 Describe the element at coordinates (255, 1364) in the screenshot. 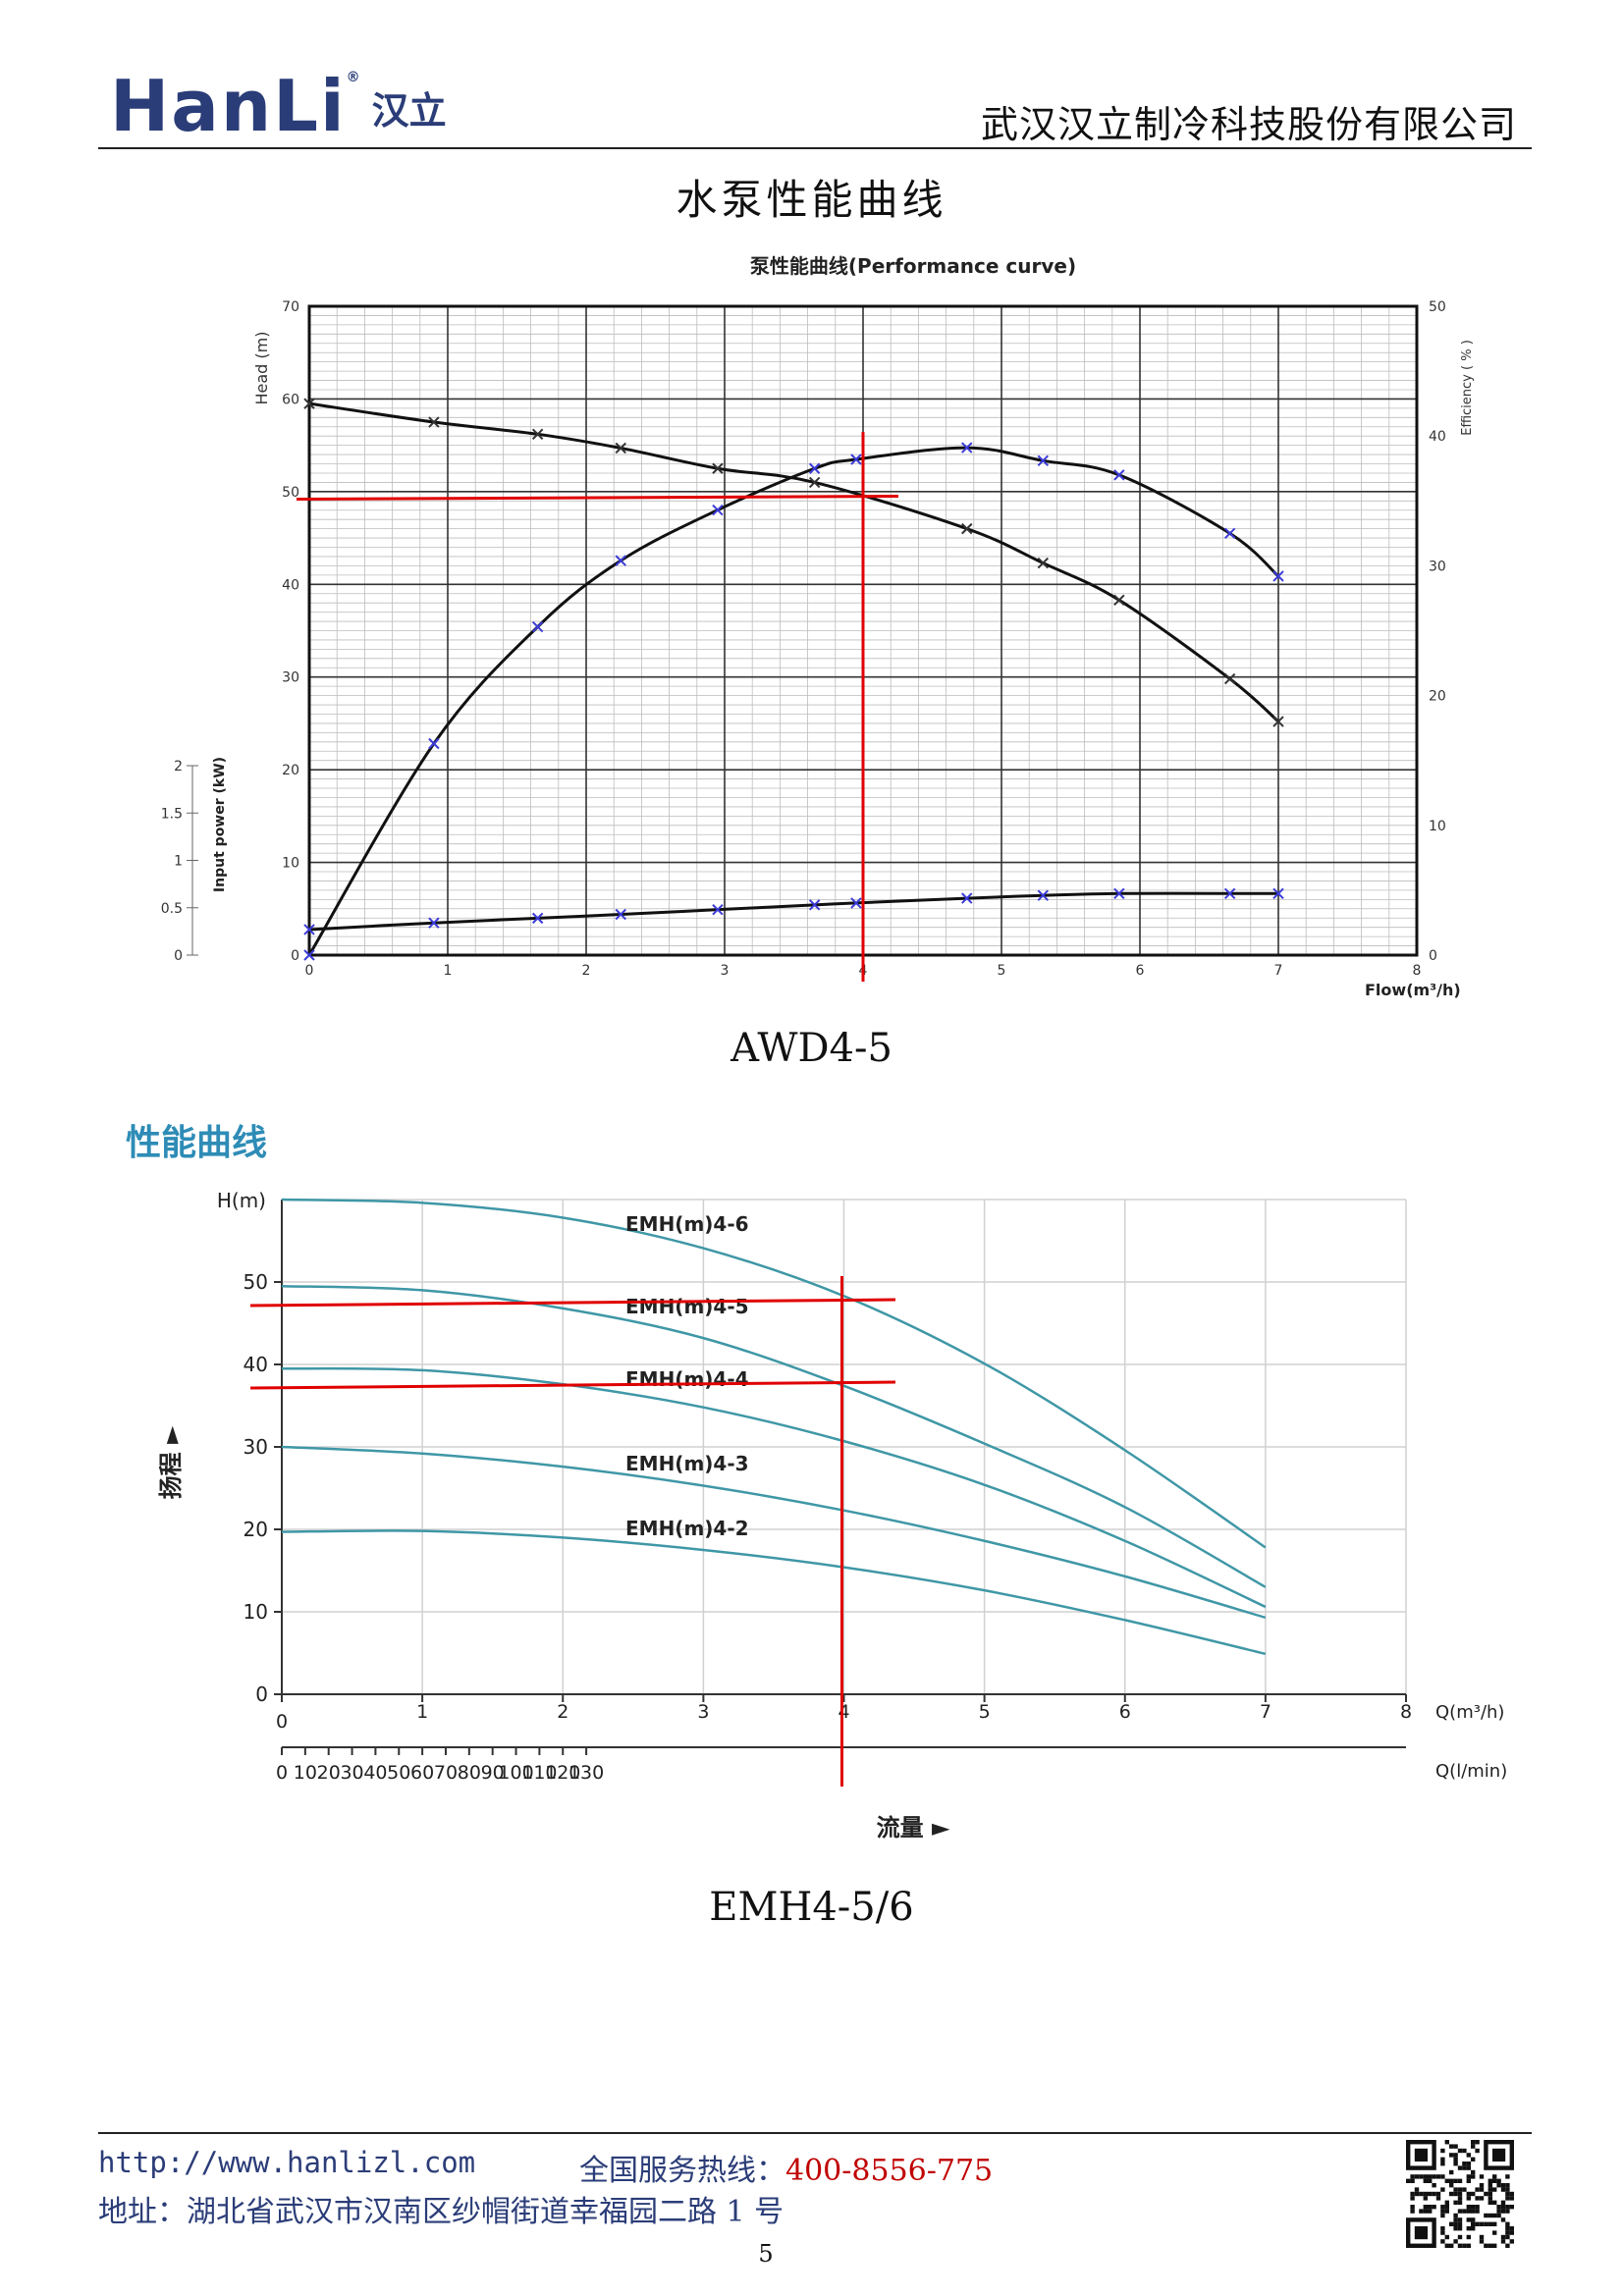

I see `y-tick-label: 40` at that location.